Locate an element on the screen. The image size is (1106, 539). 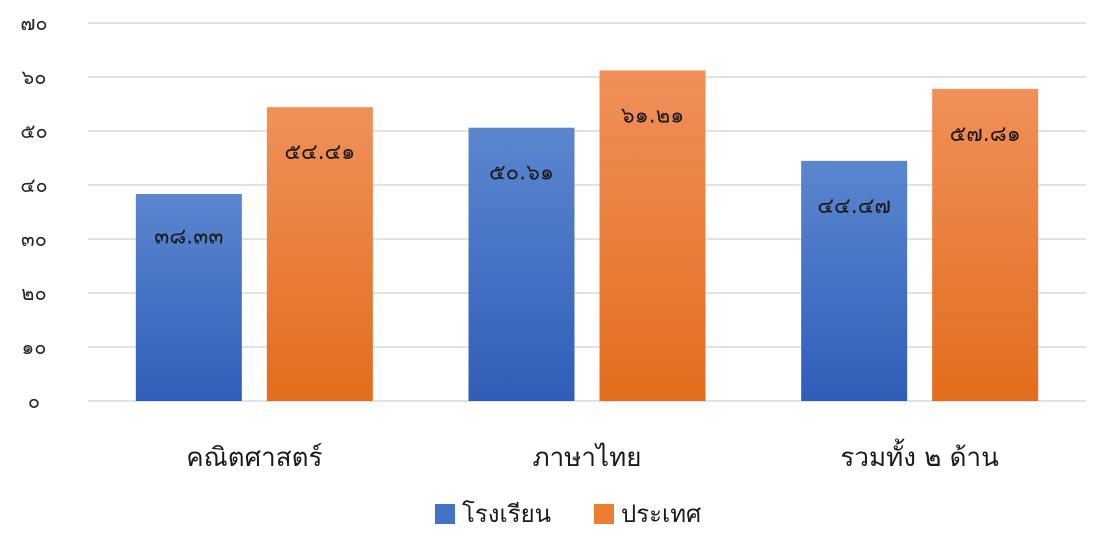
legend-swatch-school is located at coordinates (445, 514).